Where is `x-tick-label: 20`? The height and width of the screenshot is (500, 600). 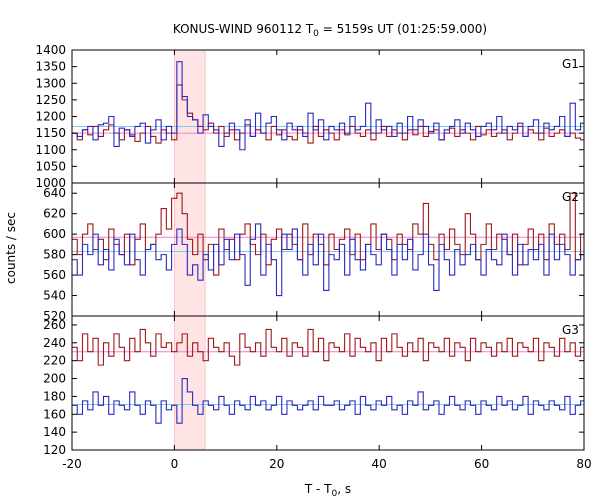 x-tick-label: 20 is located at coordinates (276, 464).